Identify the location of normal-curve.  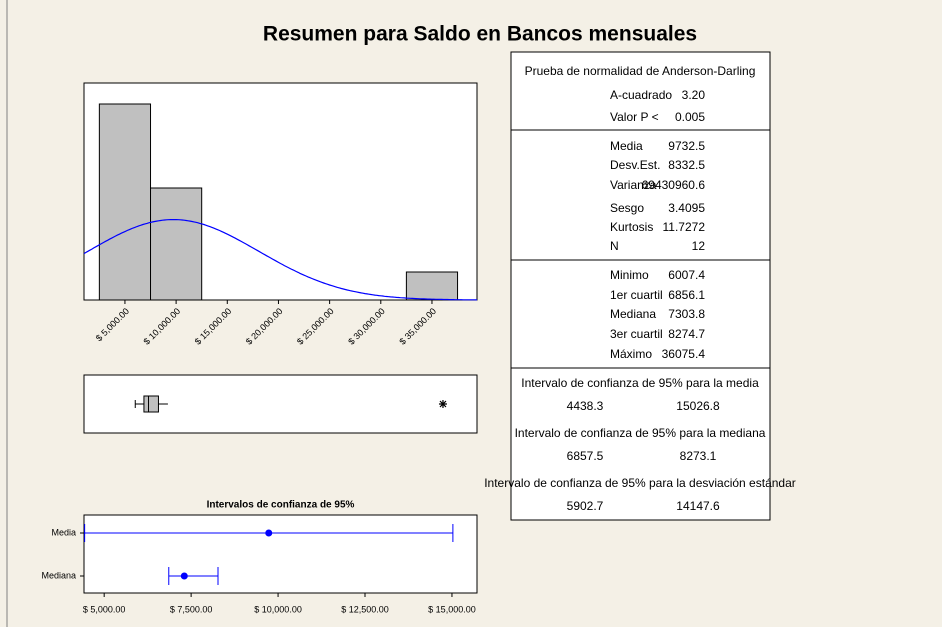
(280, 260).